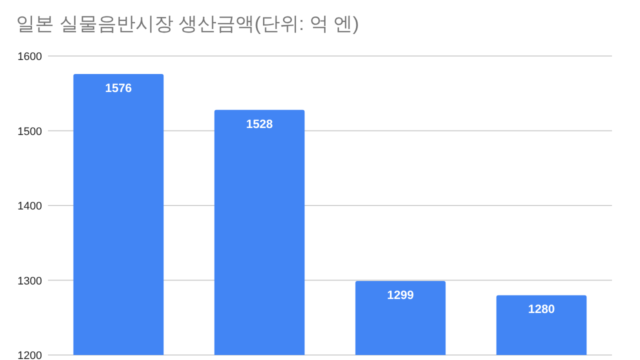 Image resolution: width=640 pixels, height=360 pixels. What do you see at coordinates (30, 57) in the screenshot?
I see `y-tick-label: 1600` at bounding box center [30, 57].